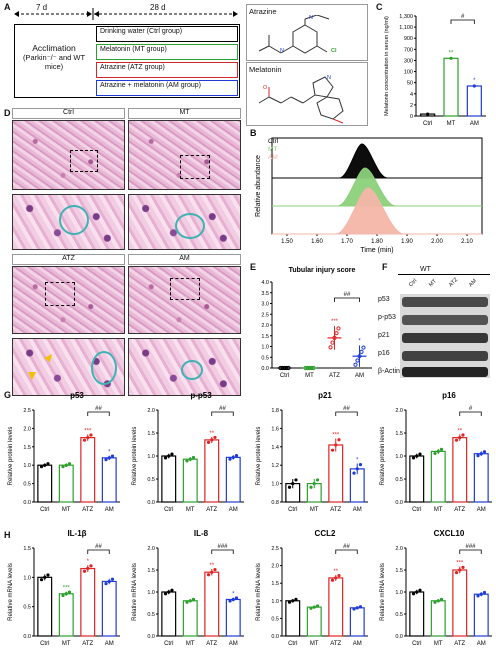  What do you see at coordinates (54, 66) in the screenshot?
I see `acclimation-line3: mice)` at bounding box center [54, 66].